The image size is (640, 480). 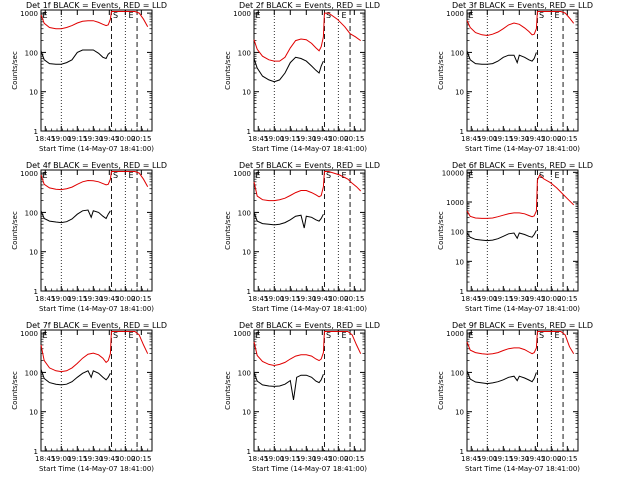 I want to click on panel-title: Det 8f BLACK = Events, RED = LLD, so click(x=309, y=325).